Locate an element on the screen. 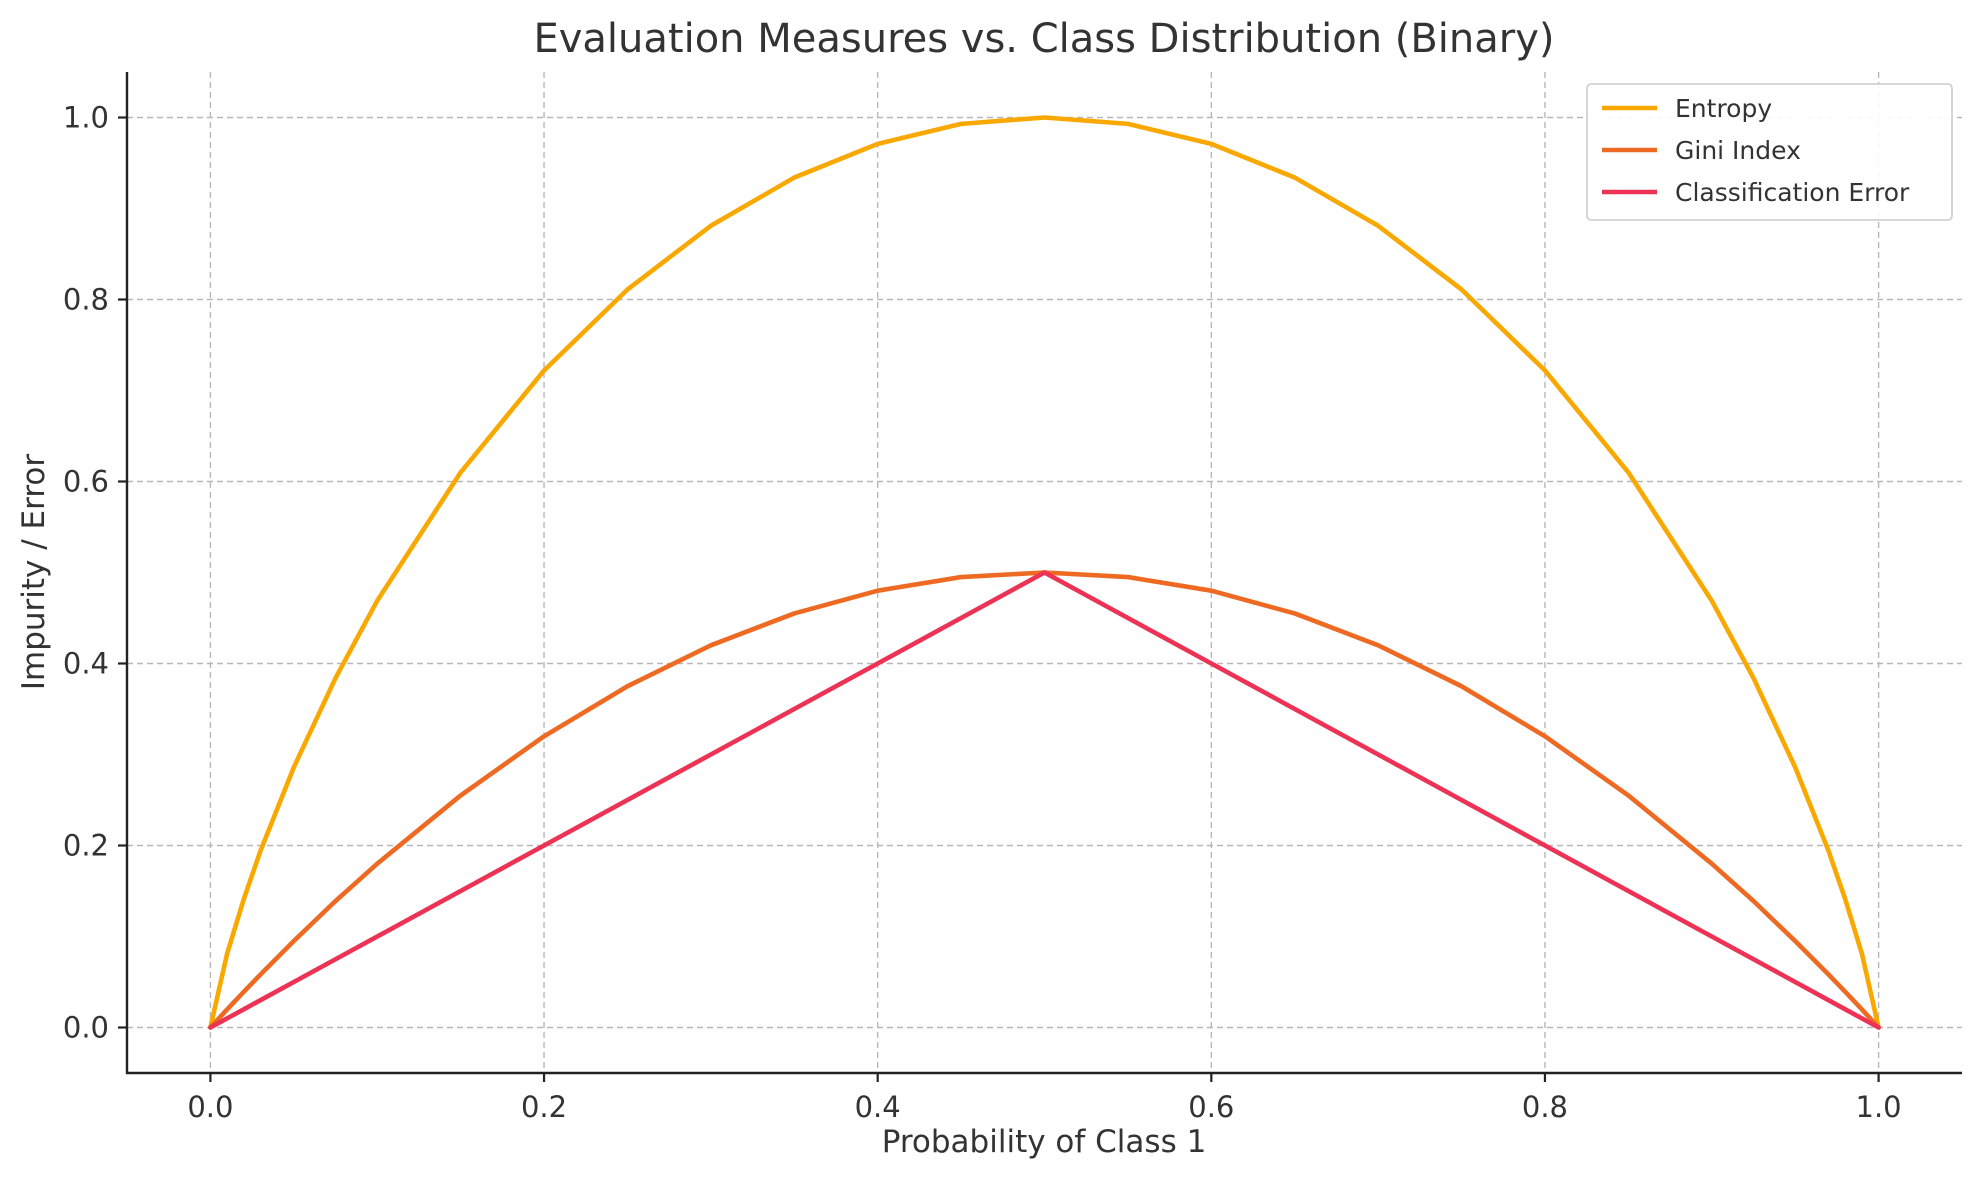 This screenshot has width=1980, height=1184. legend: Entropy Gini Index Classification Error is located at coordinates (1769, 152).